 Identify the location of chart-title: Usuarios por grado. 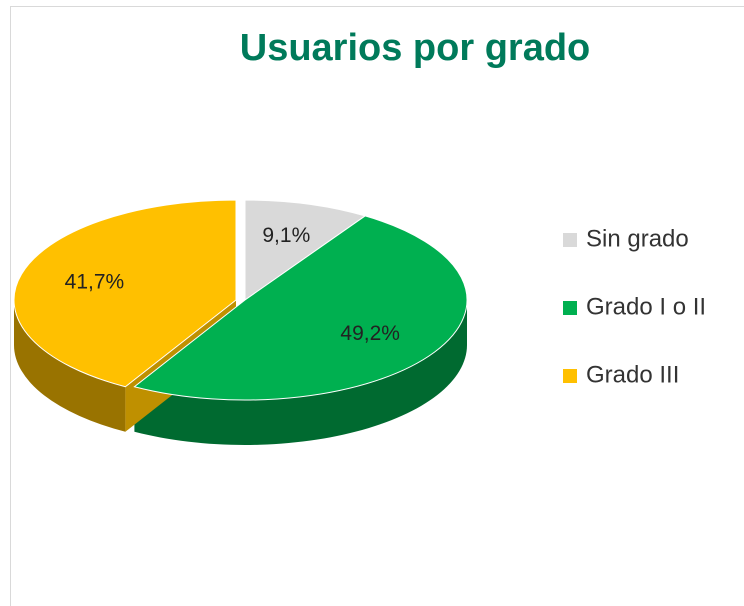
(415, 48).